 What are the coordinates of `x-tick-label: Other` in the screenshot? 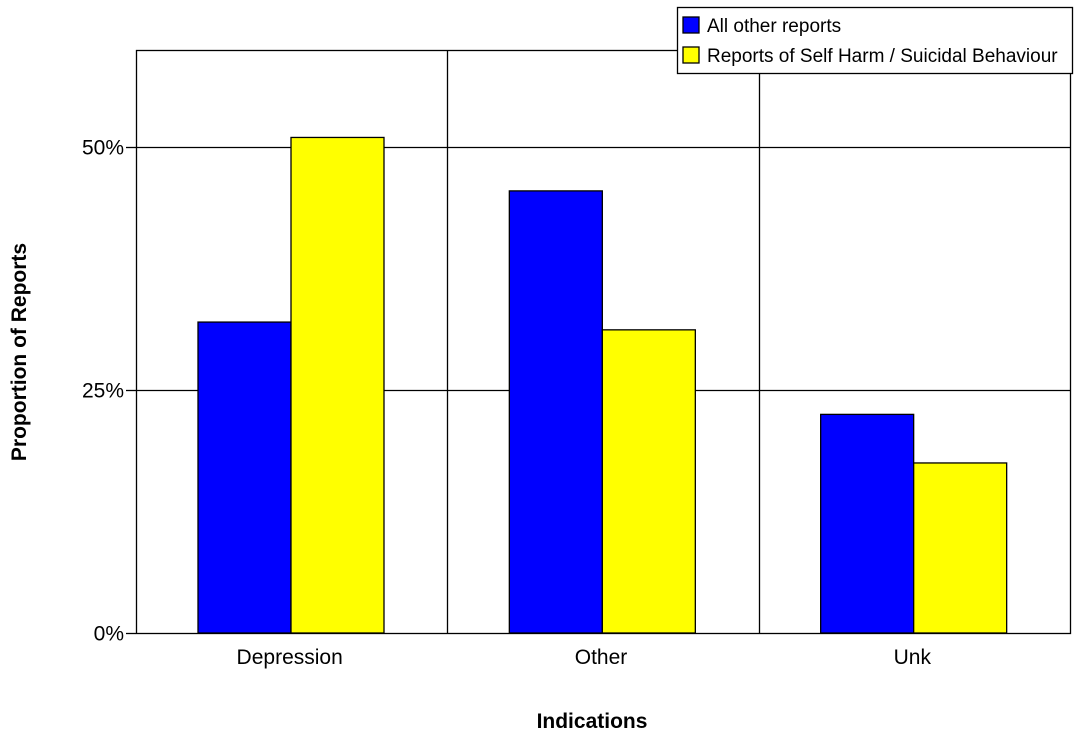 It's located at (601, 657).